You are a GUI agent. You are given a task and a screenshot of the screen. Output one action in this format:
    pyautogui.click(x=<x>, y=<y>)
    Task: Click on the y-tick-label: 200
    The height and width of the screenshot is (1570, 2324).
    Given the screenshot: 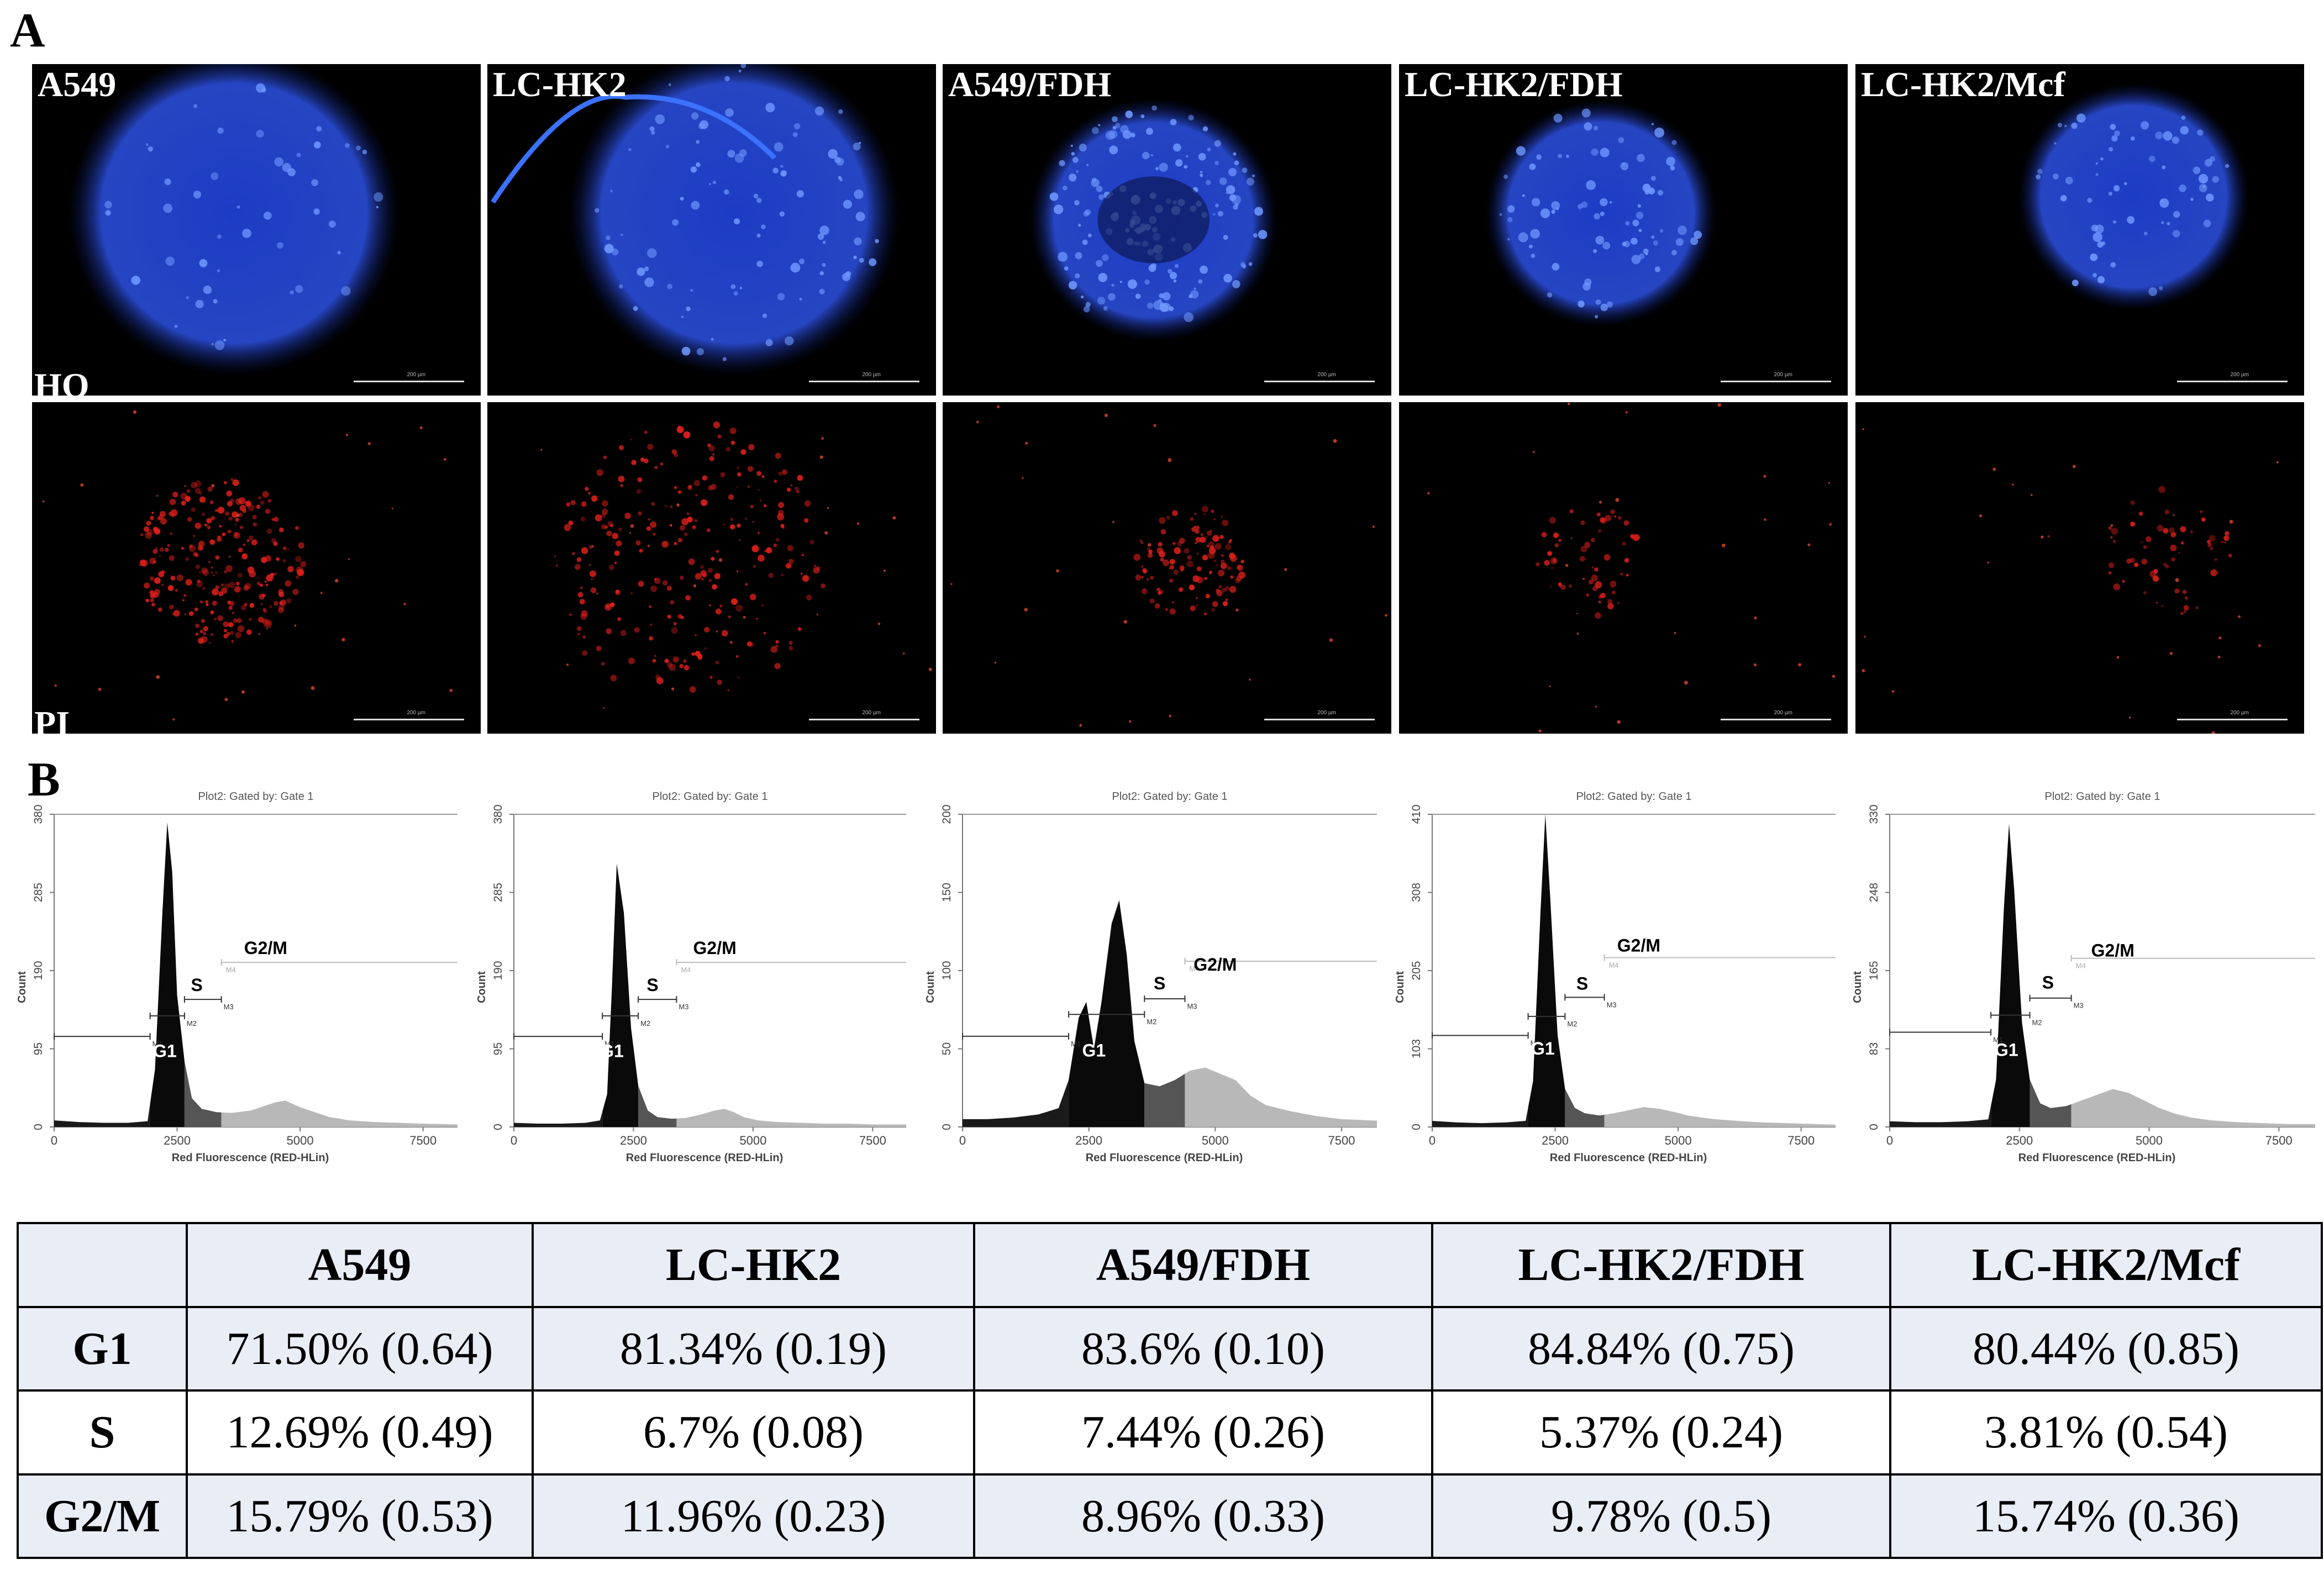 What is the action you would take?
    pyautogui.click(x=946, y=814)
    